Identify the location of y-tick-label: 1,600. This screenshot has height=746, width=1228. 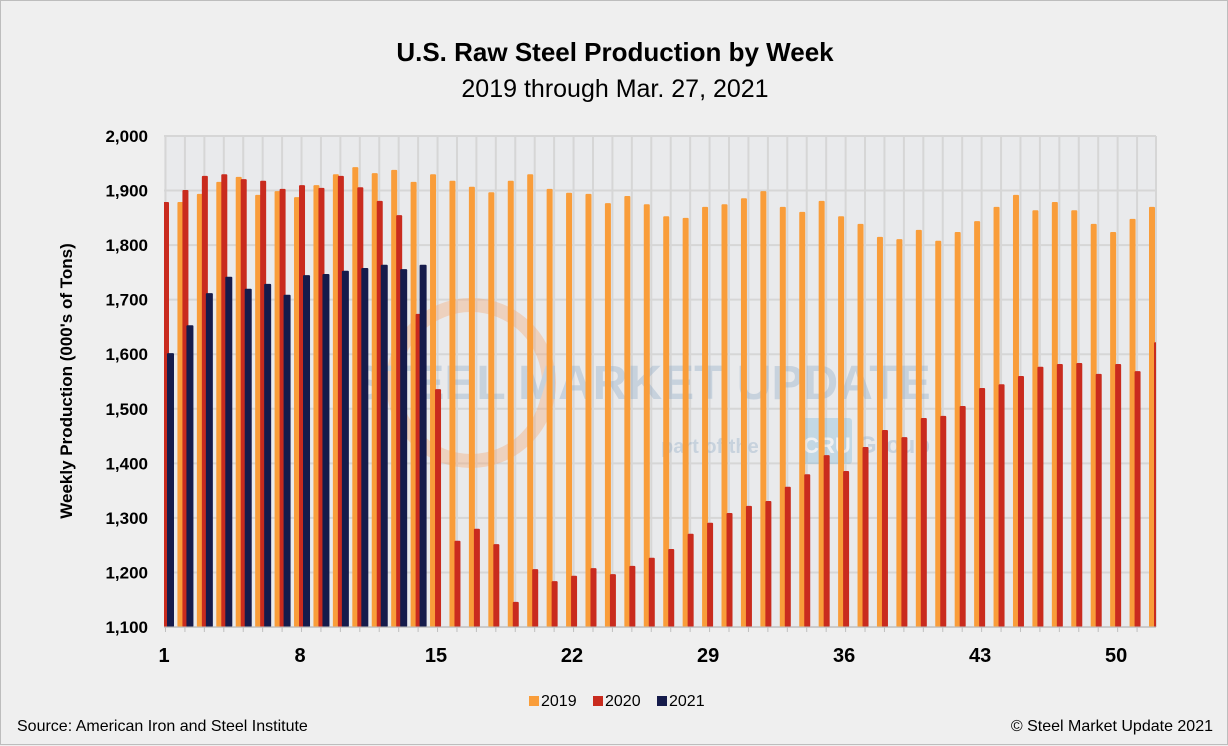
(126, 354).